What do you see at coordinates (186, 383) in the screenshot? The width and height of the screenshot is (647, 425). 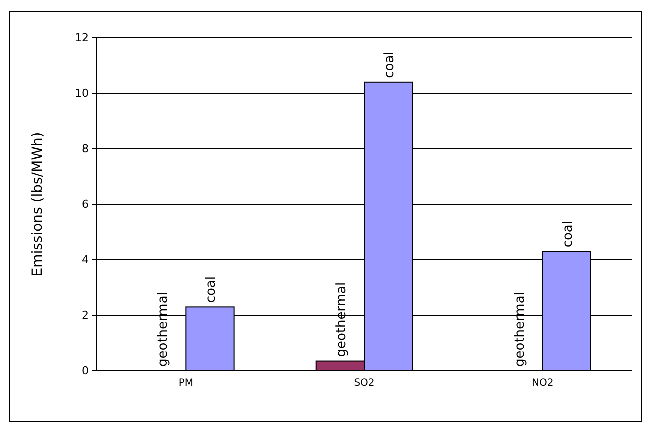 I see `x-tick-label: PM` at bounding box center [186, 383].